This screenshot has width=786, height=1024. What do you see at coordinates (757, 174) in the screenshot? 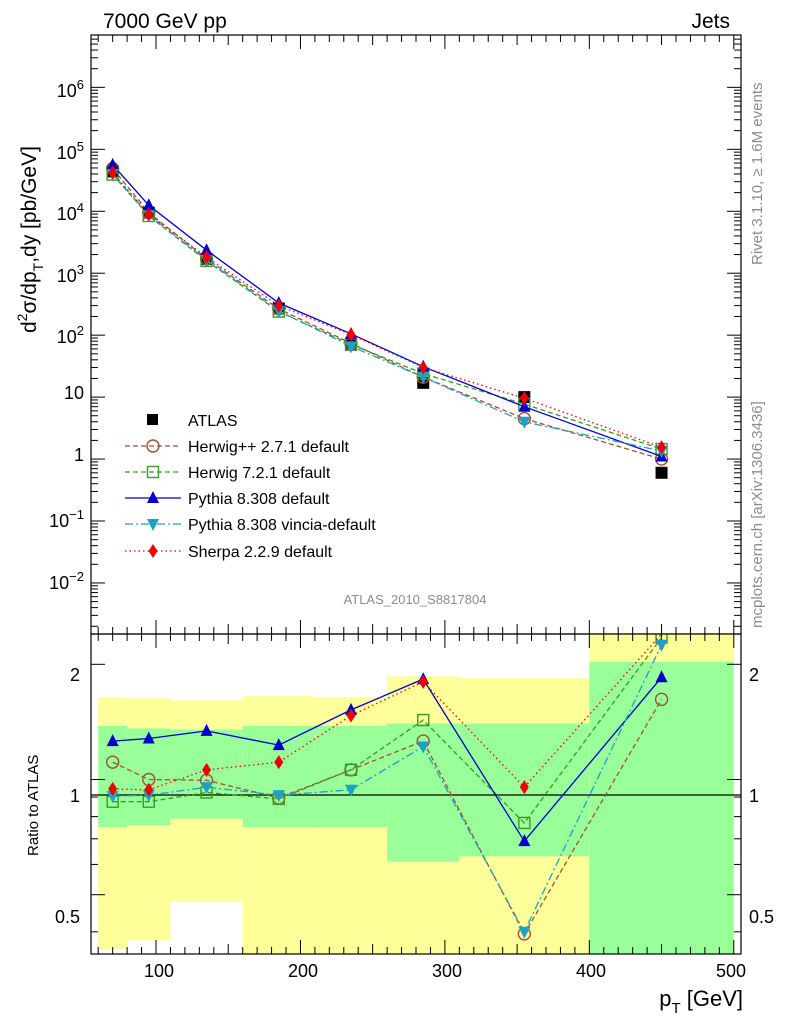
I see `rivet-label: Rivet 3.1.10, ≥ 1.6M events` at bounding box center [757, 174].